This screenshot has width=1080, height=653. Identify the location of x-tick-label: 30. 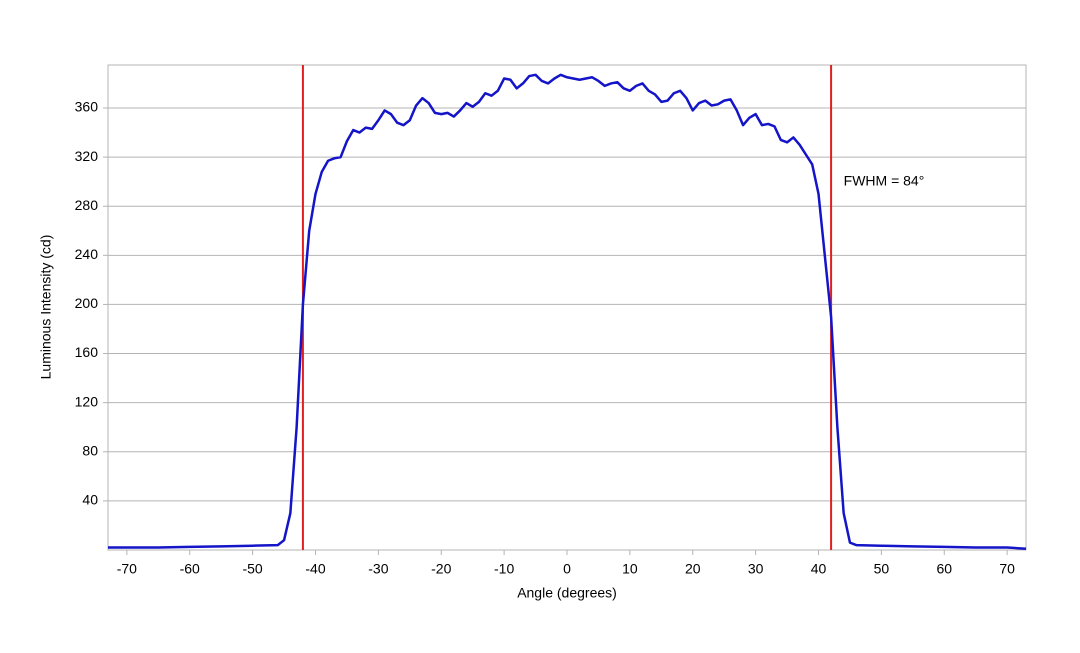
(756, 569).